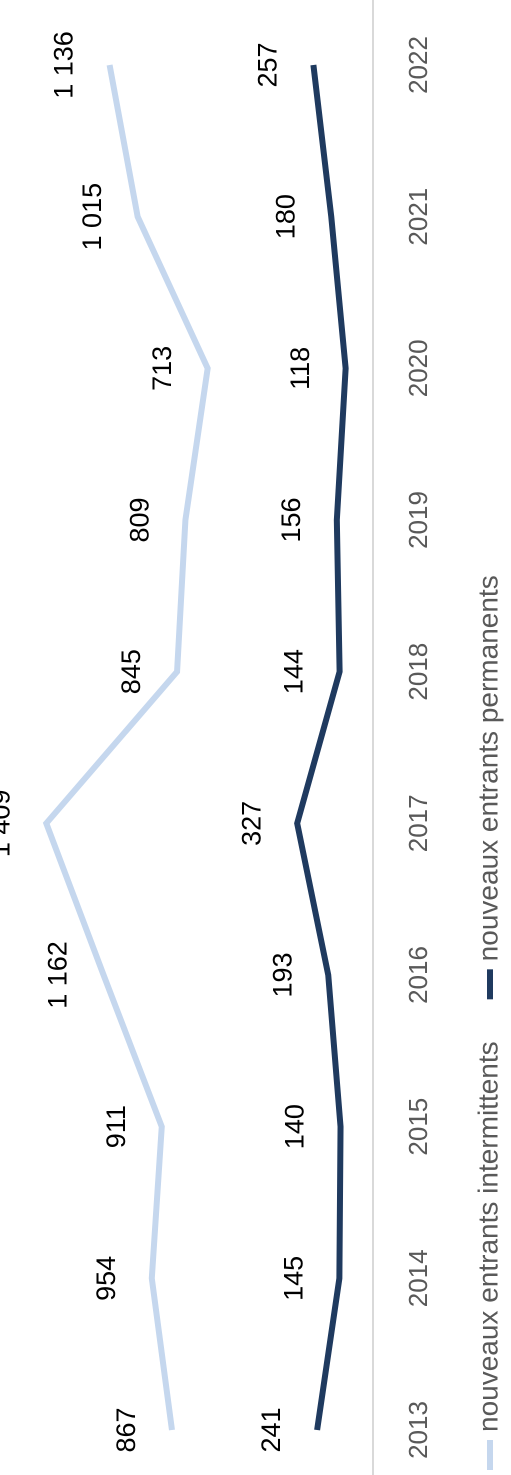 The image size is (511, 1475). What do you see at coordinates (418, 1127) in the screenshot?
I see `x-tick-label: 2015` at bounding box center [418, 1127].